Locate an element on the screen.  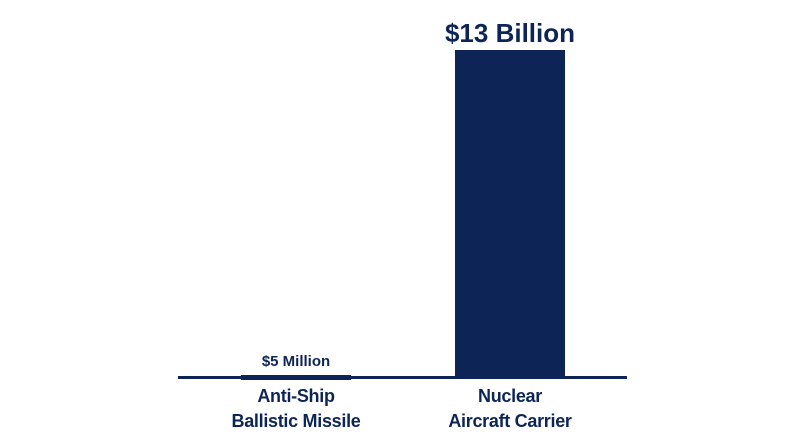
value-label: $13 Billion is located at coordinates (510, 33).